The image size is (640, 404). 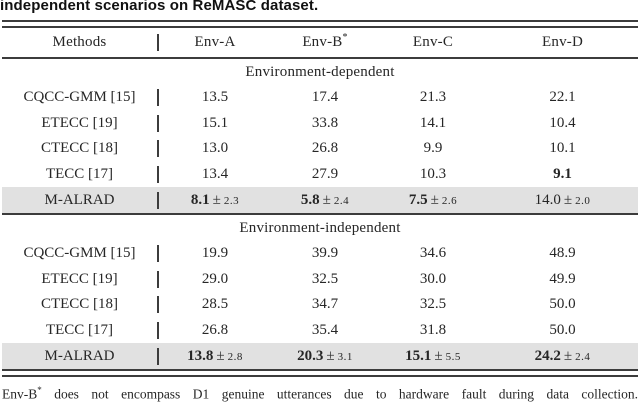 I want to click on table-row: M-ALRAD 13.8 ±2.8 20.3 ±3.1 15.1 ±5.5 24.2 ±2.4, so click(x=320, y=356).